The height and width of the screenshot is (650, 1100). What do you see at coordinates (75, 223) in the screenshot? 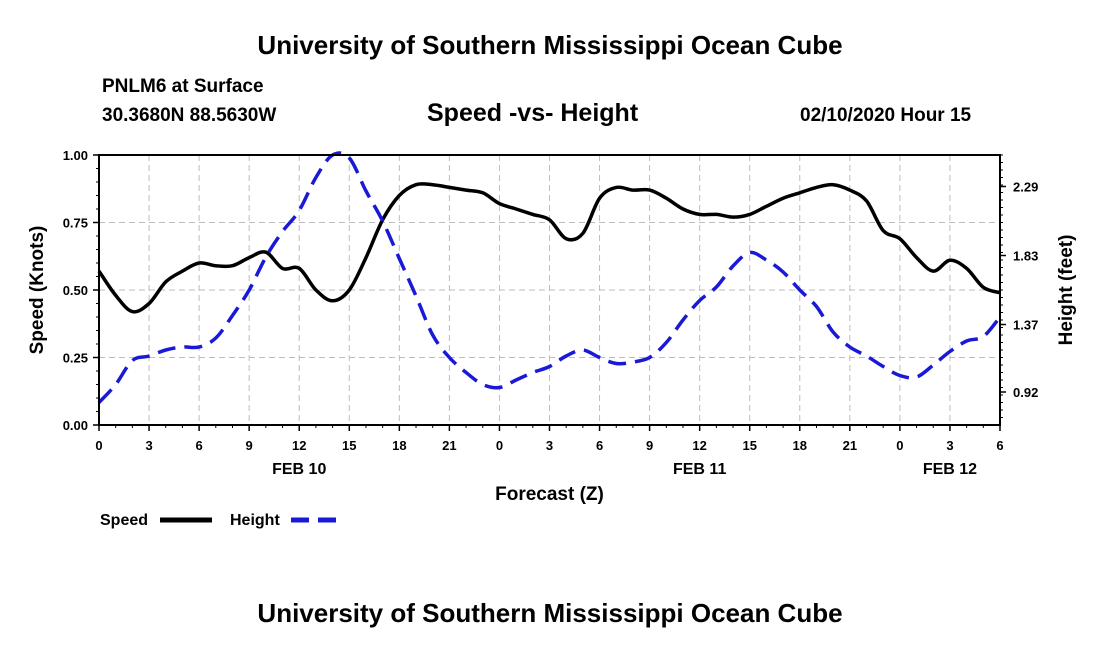
I see `y-tick-label: 0.75` at bounding box center [75, 223].